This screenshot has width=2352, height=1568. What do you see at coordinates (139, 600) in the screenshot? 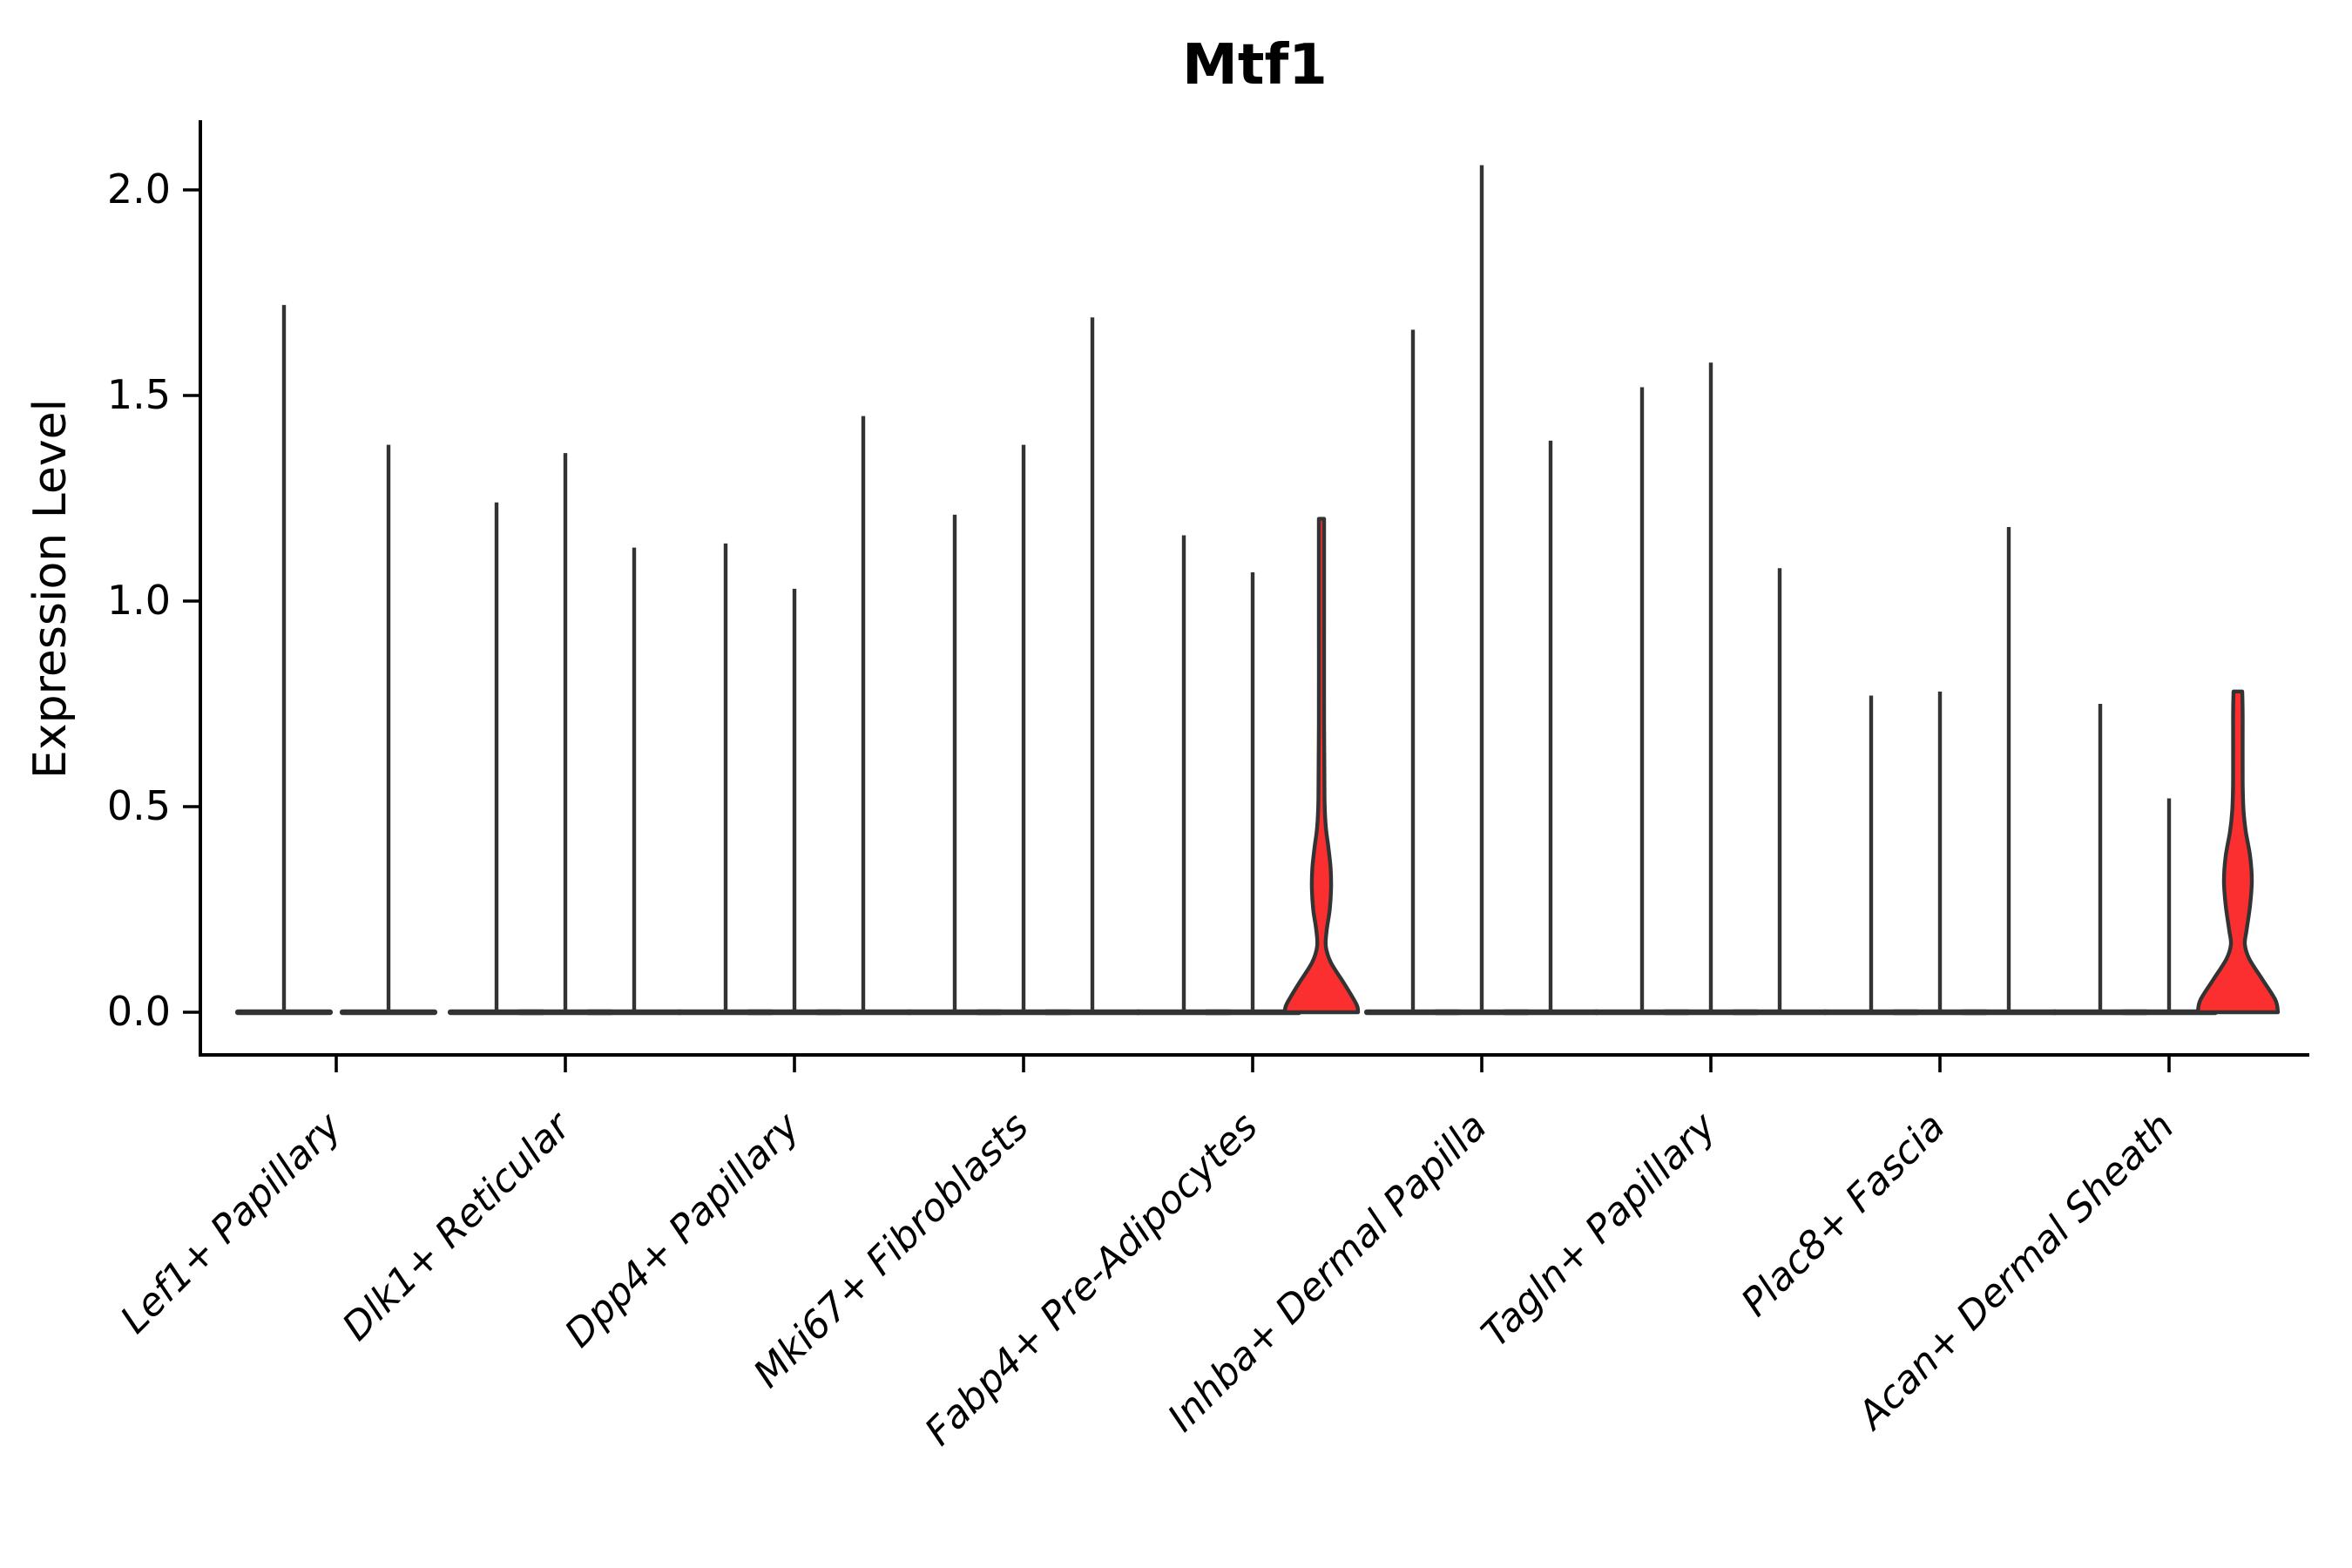
I see `y-tick-label: 1.0` at bounding box center [139, 600].